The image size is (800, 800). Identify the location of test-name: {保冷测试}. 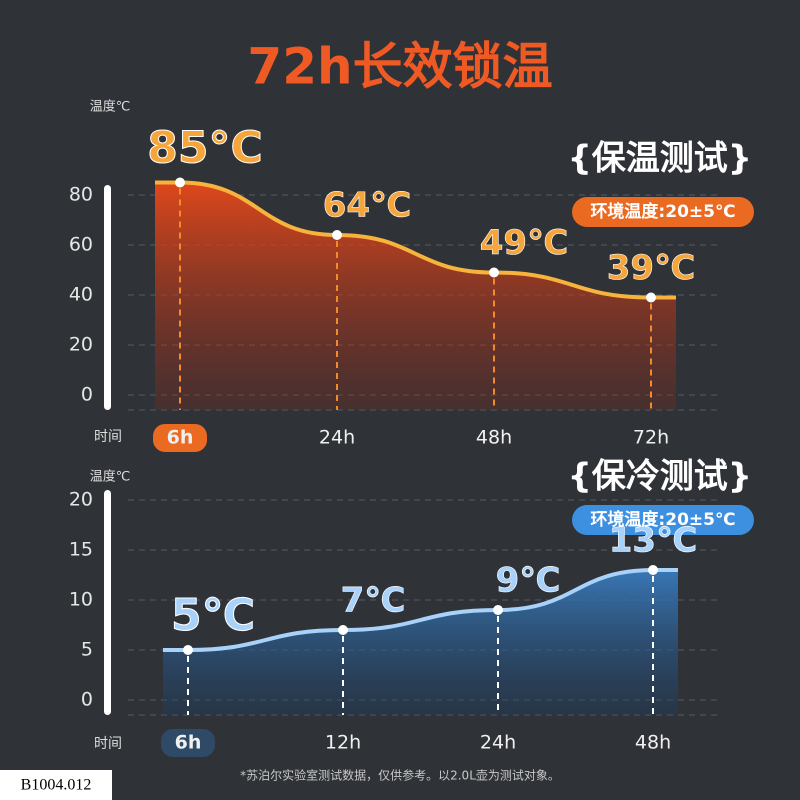
(660, 477).